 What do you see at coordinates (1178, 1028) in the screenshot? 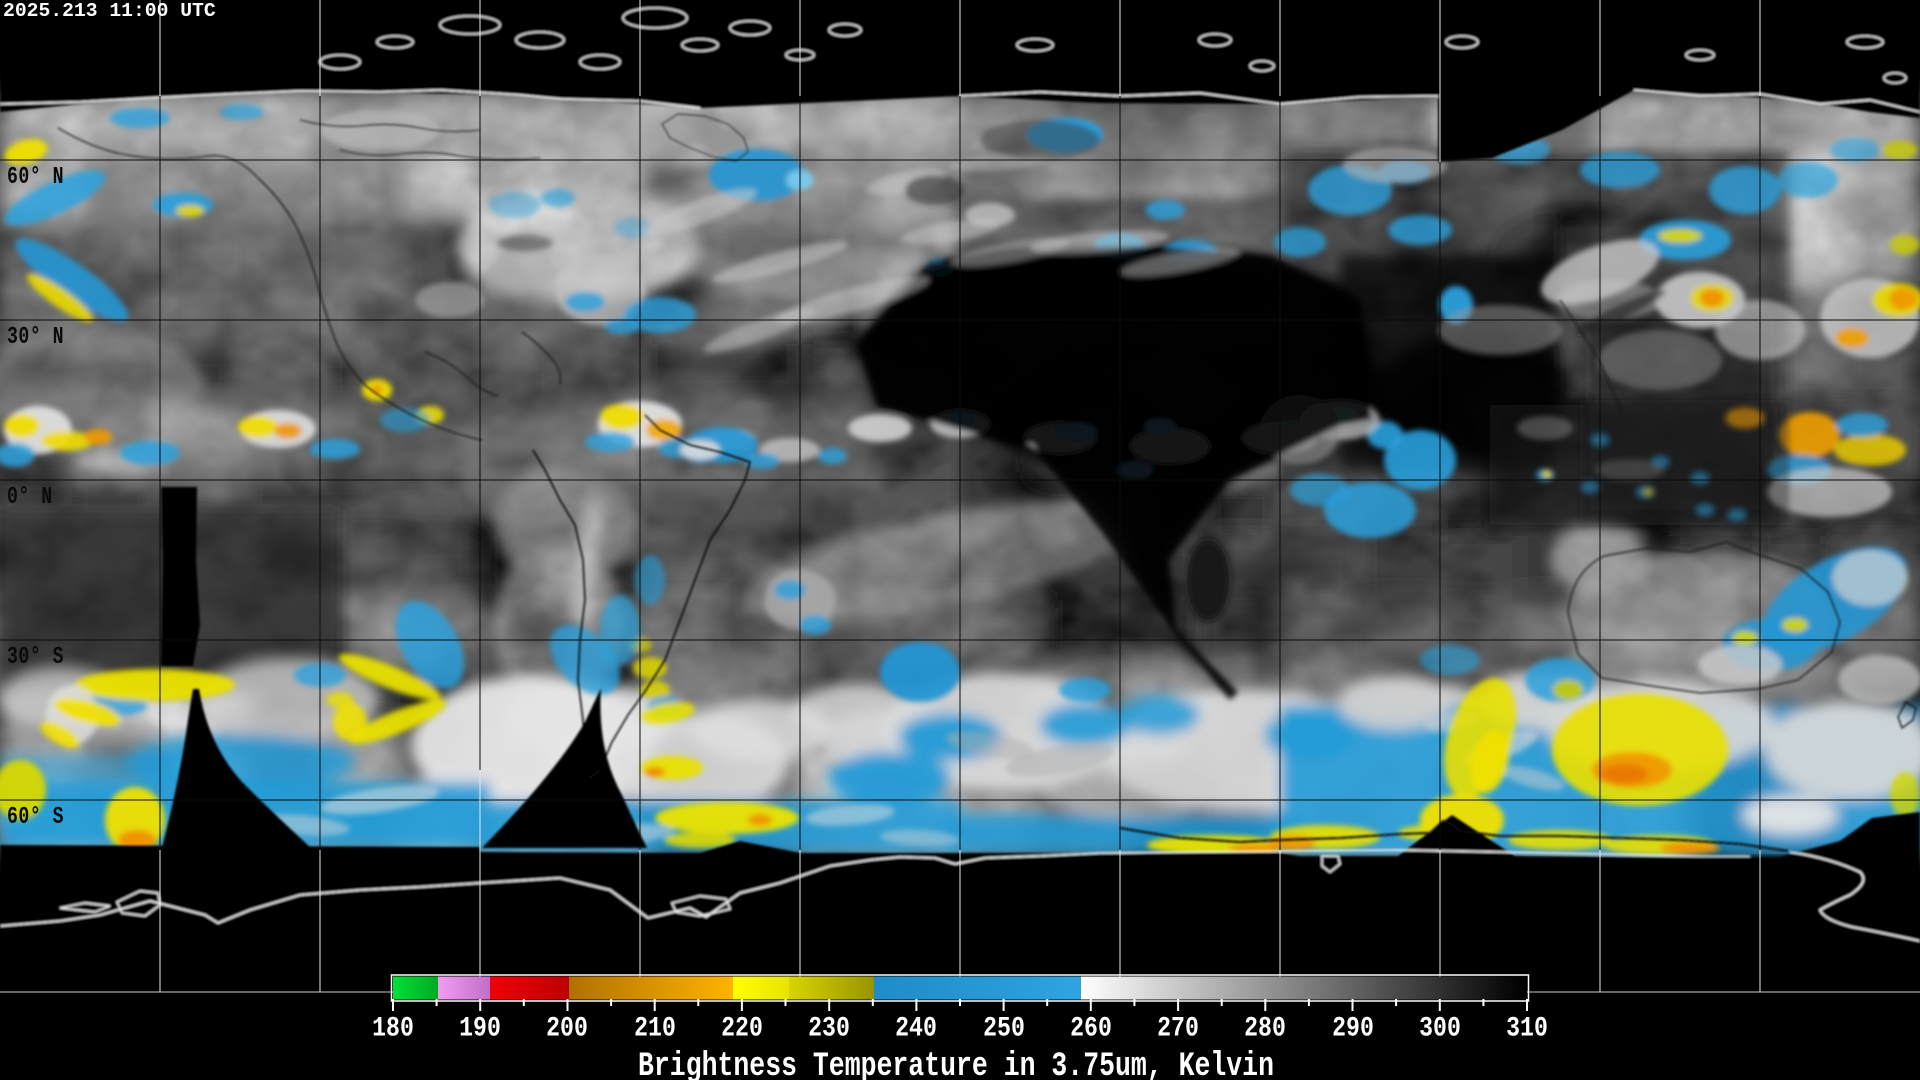
I see `svg-text: 270` at bounding box center [1178, 1028].